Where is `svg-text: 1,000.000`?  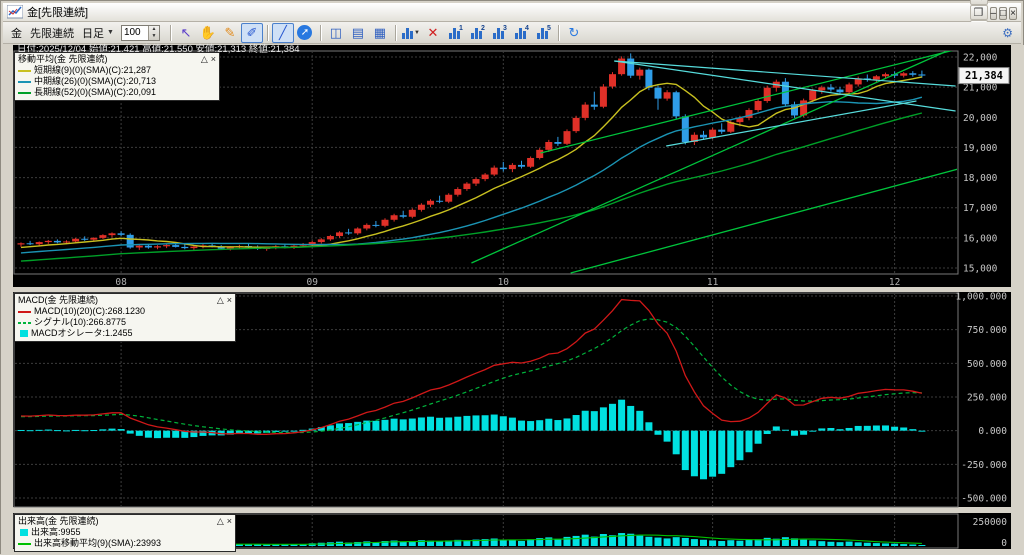
svg-text: 1,000.000 is located at coordinates (982, 297).